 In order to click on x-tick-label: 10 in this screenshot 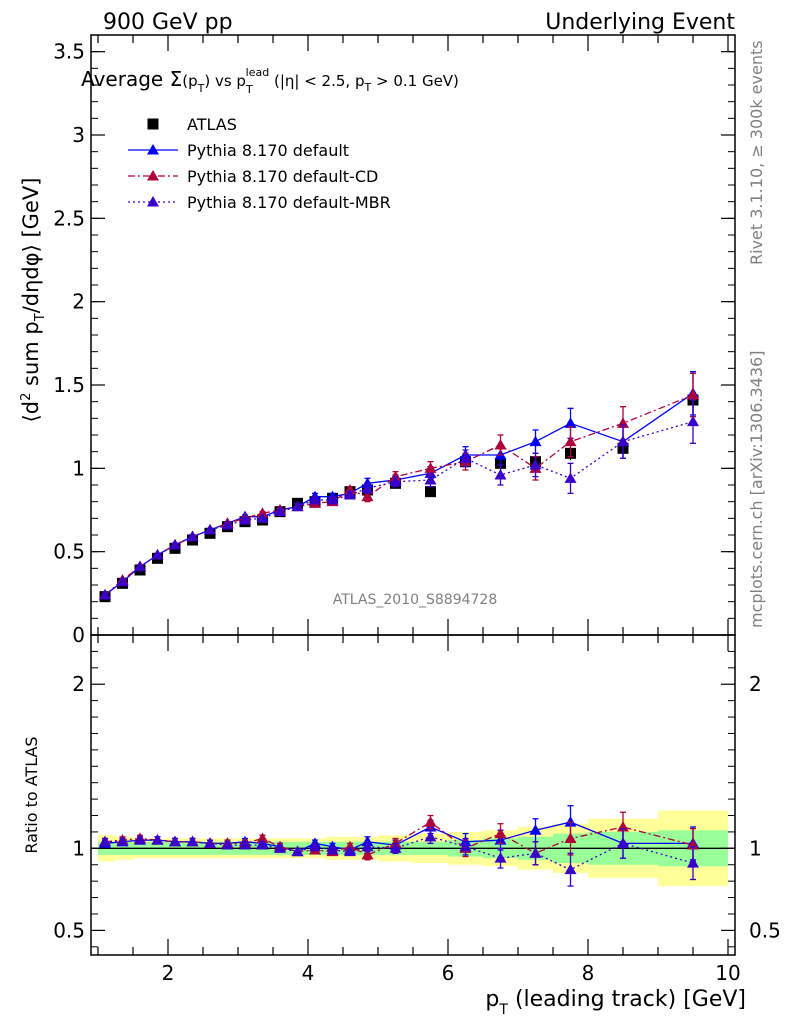, I will do `click(727, 973)`.